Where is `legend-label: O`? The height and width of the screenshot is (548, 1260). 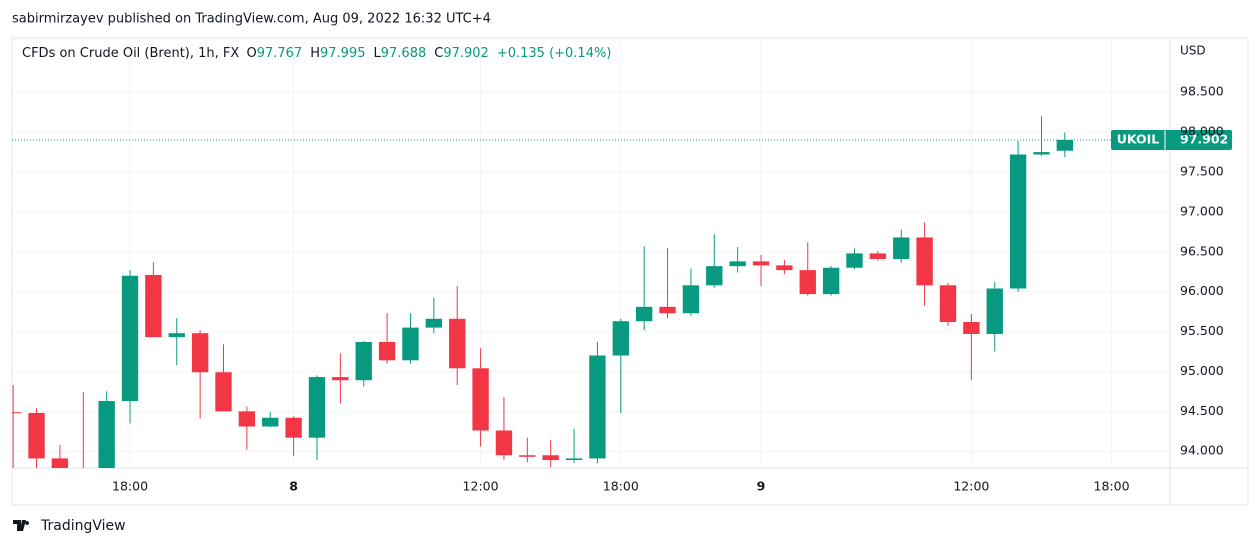
legend-label: O is located at coordinates (251, 53).